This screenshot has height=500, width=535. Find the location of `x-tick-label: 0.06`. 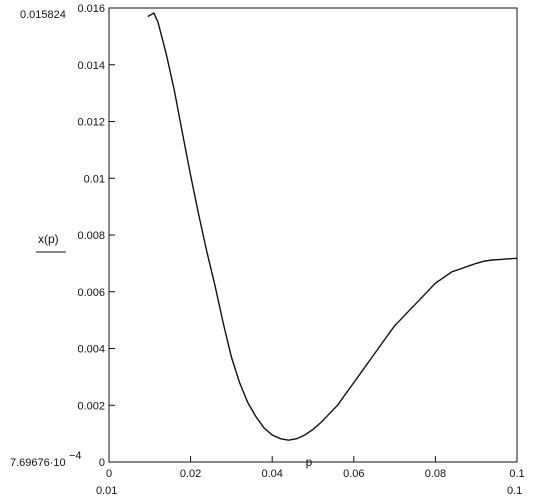

x-tick-label: 0.06 is located at coordinates (353, 474).